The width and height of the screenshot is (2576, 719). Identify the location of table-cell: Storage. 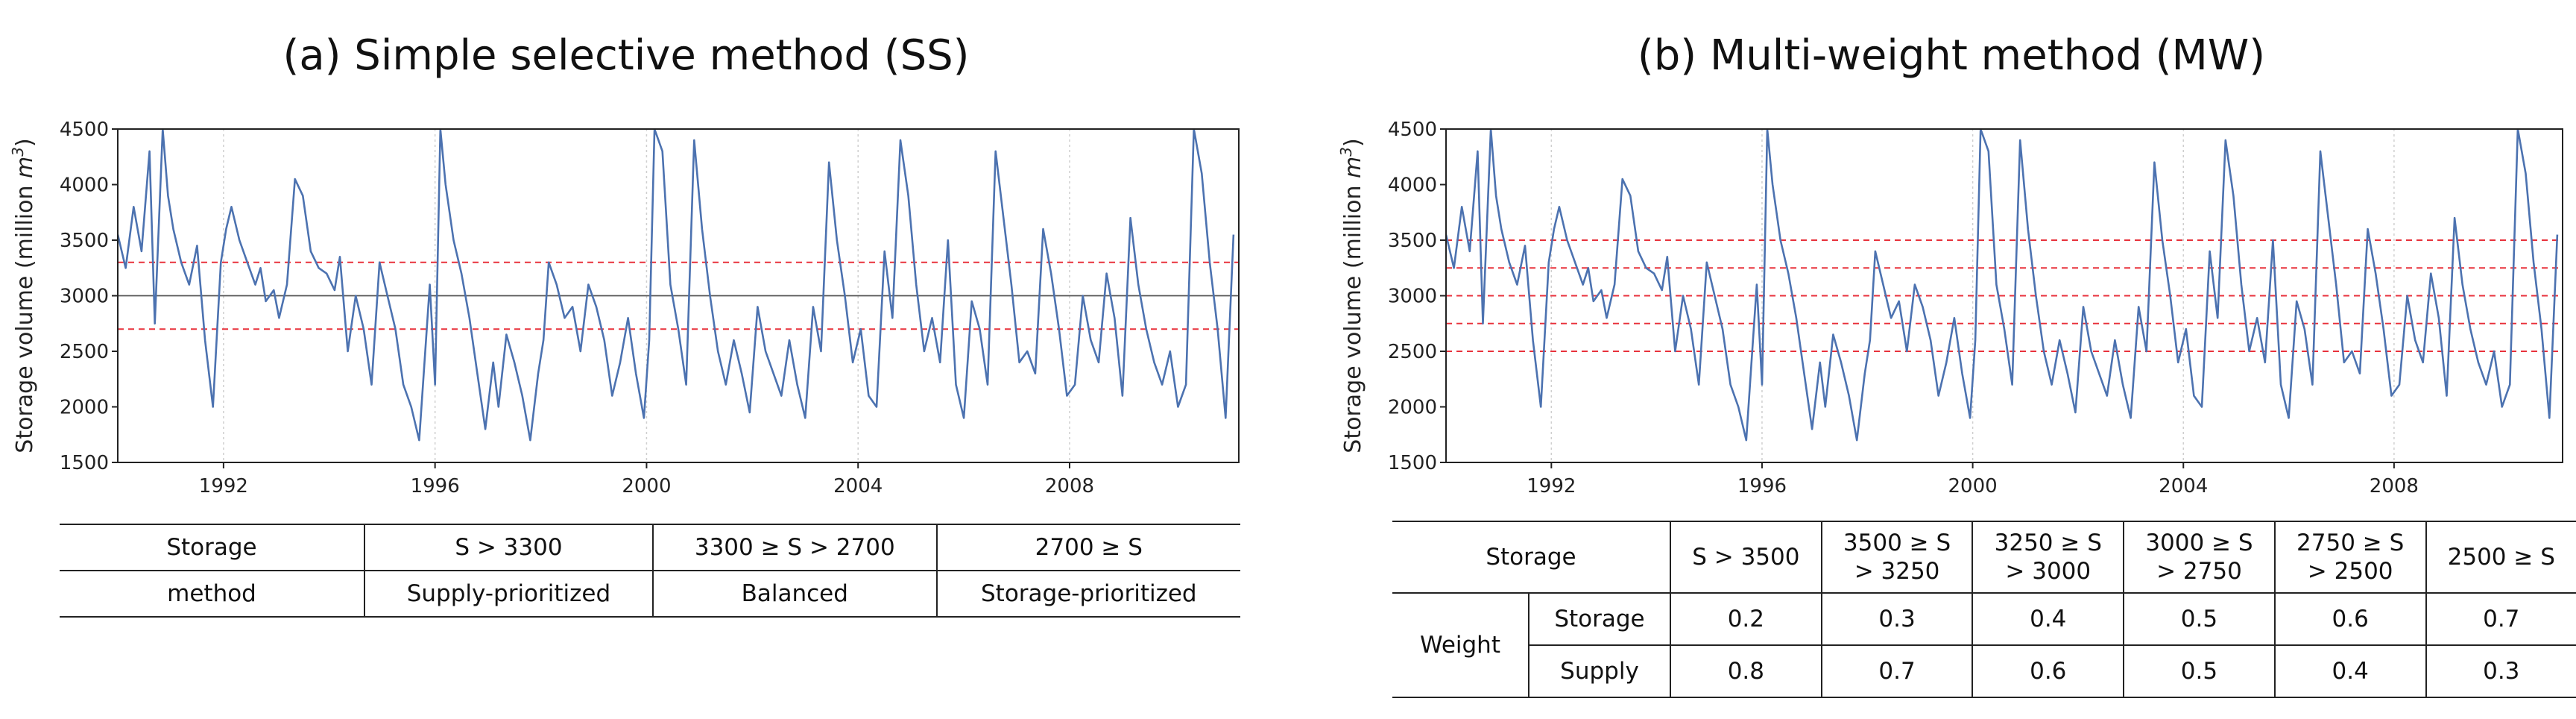
(212, 547).